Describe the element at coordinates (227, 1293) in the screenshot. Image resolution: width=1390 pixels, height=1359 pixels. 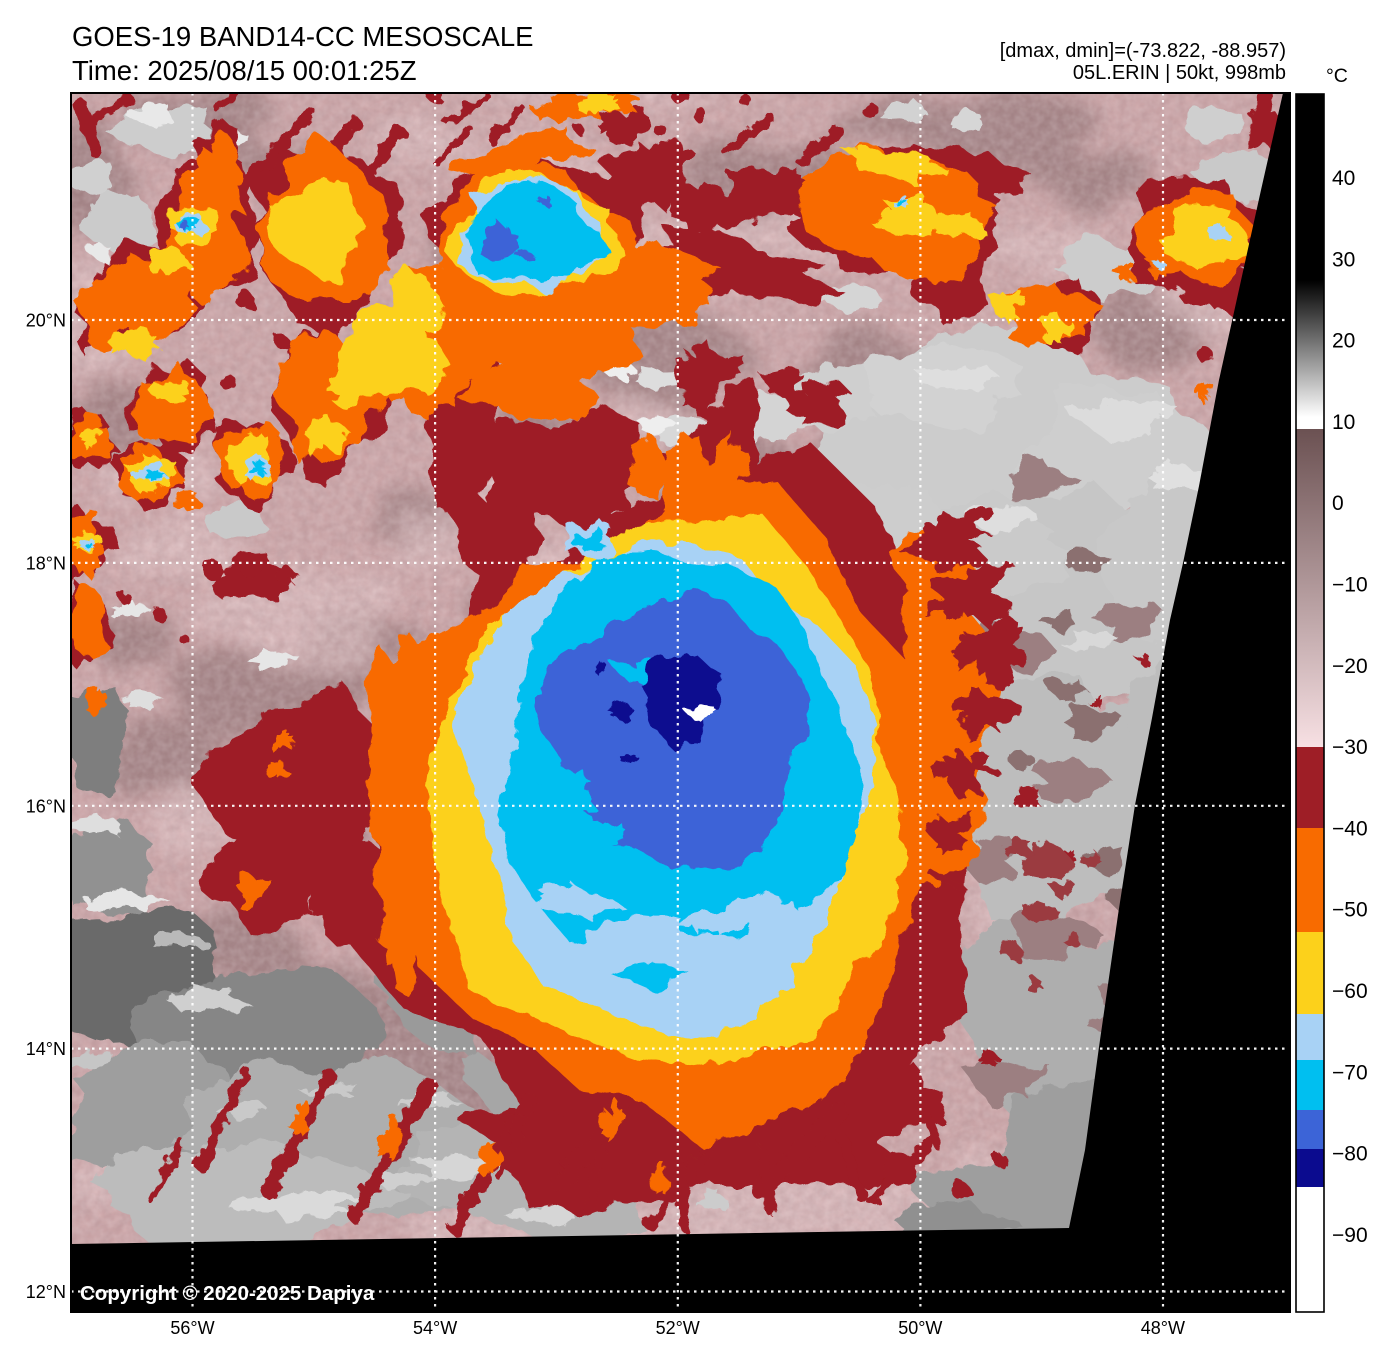
I see `svg-text: Copyright © 2020-2025 Dapiya` at that location.